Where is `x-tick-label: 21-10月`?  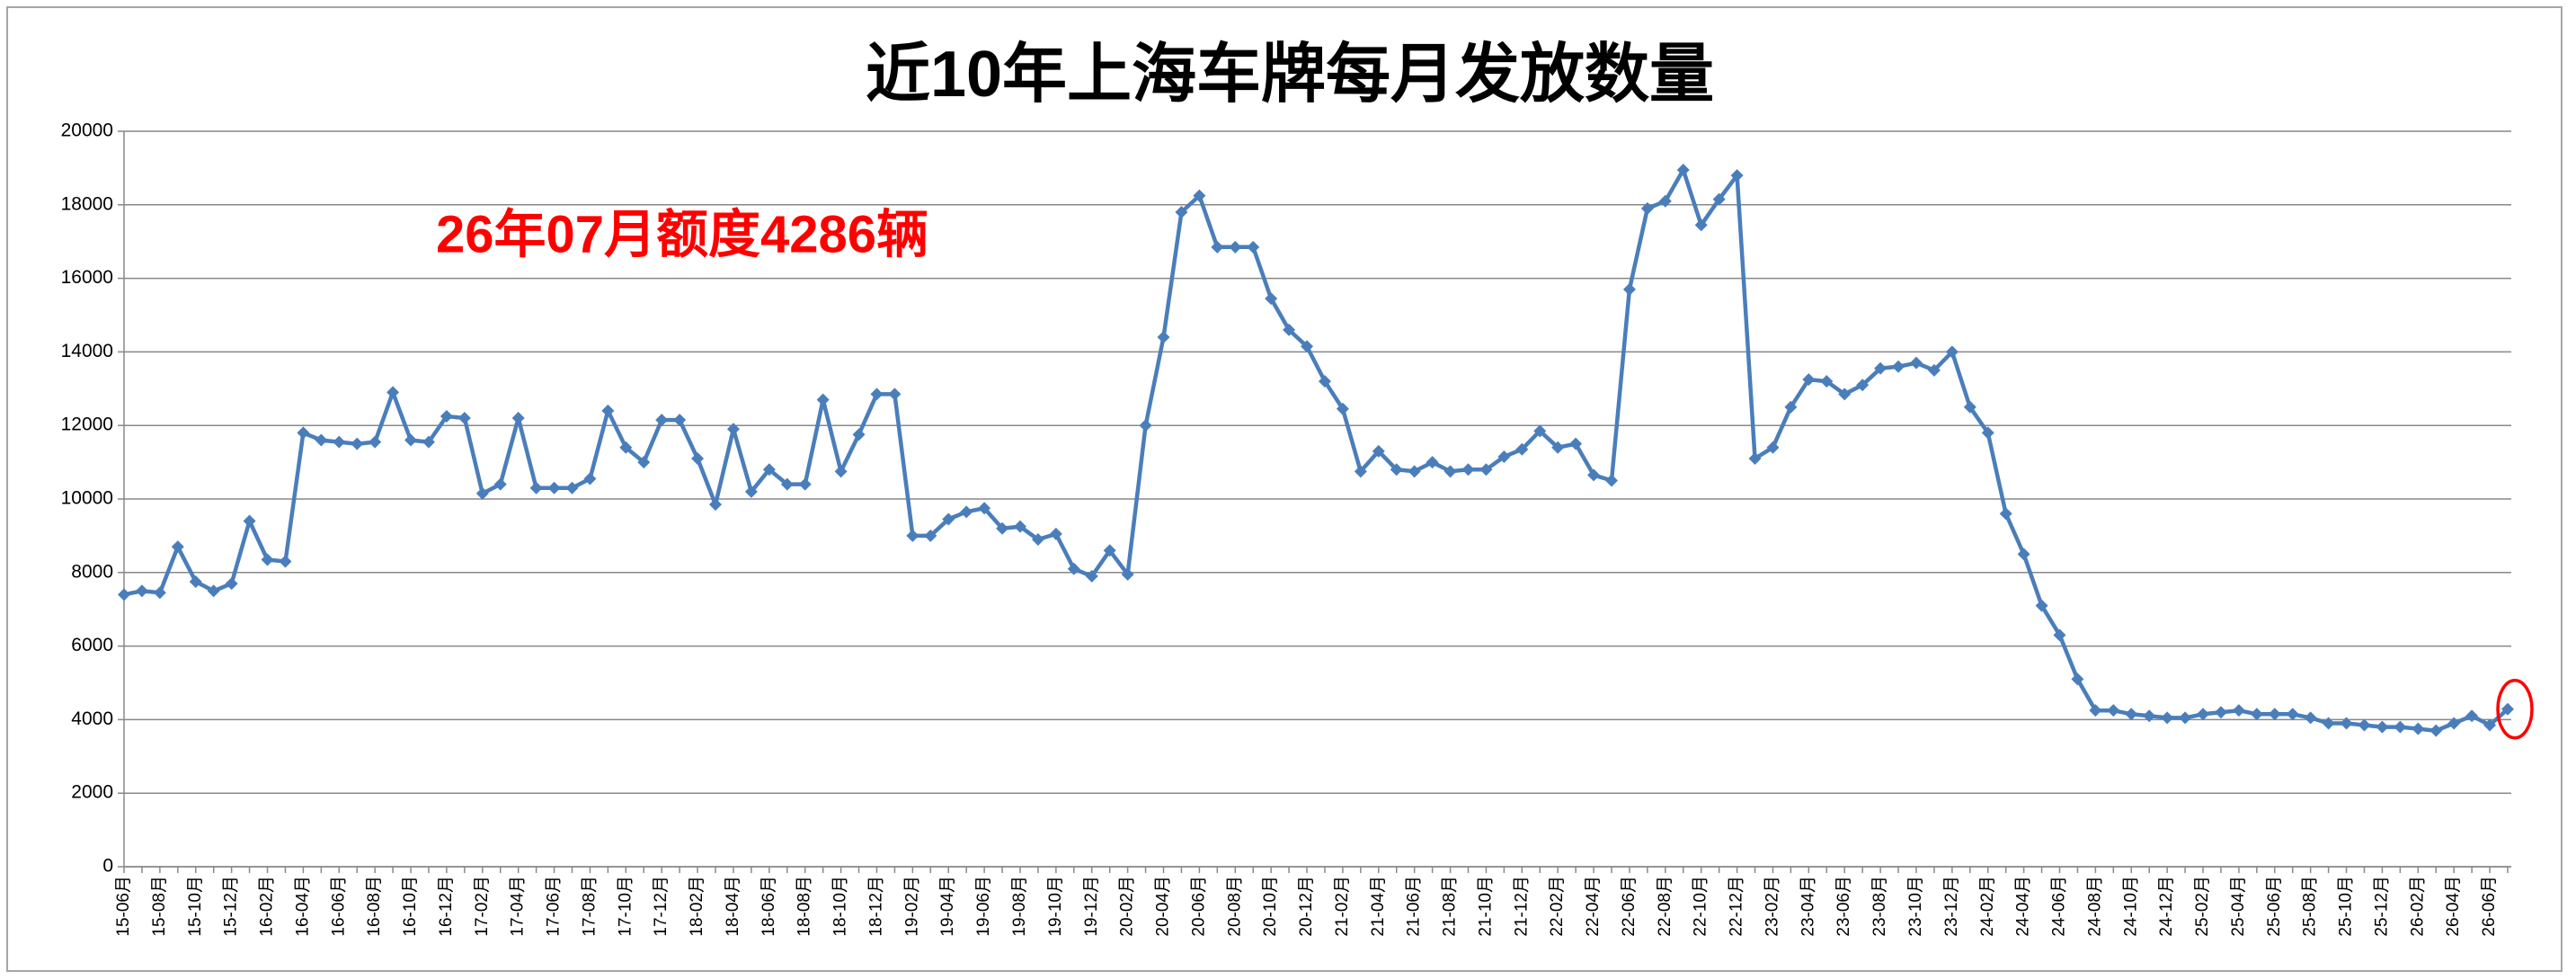
x-tick-label: 21-10月 is located at coordinates (1485, 906).